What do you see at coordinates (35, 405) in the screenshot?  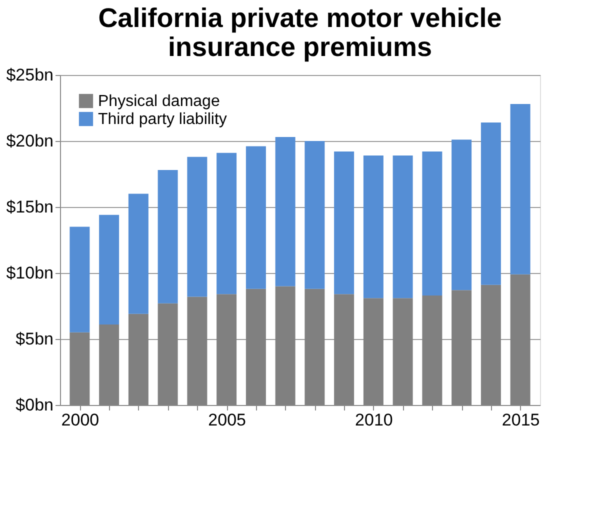 I see `y-tick-label: $0bn` at bounding box center [35, 405].